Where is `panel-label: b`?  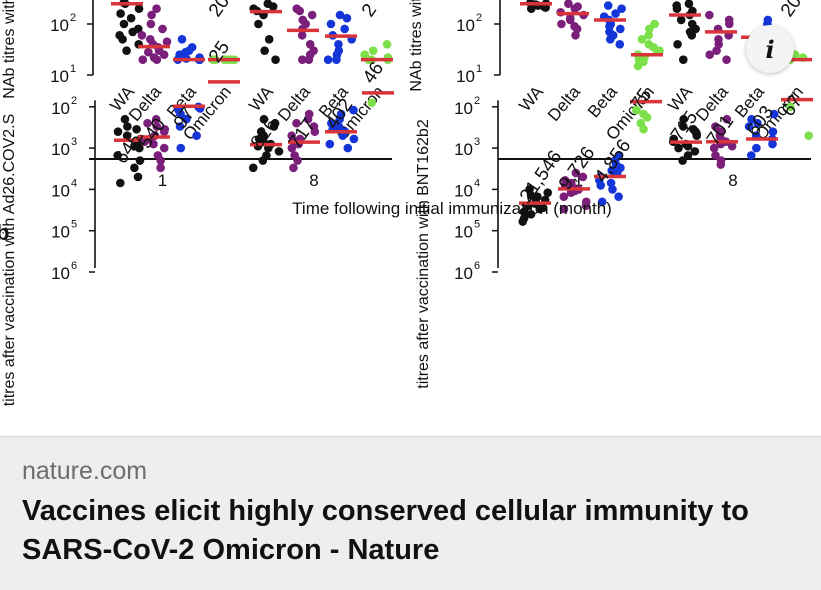 panel-label: b is located at coordinates (4, 232).